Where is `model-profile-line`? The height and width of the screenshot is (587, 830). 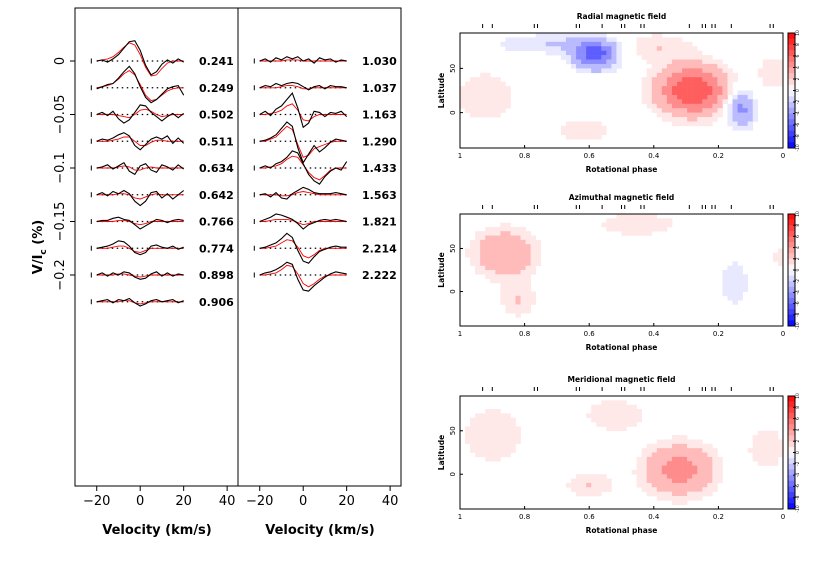
model-profile-line is located at coordinates (140, 141).